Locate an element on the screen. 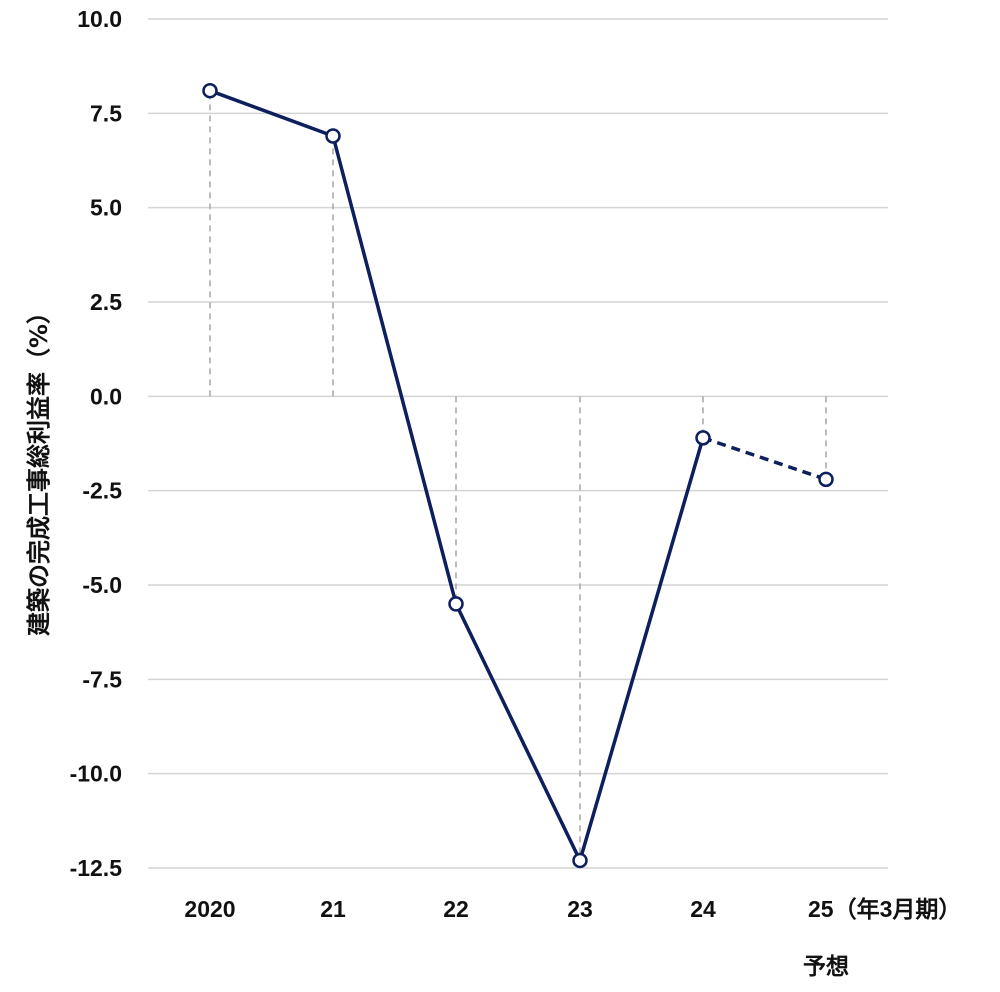 The height and width of the screenshot is (992, 1000). forecast-label: 予想 is located at coordinates (826, 966).